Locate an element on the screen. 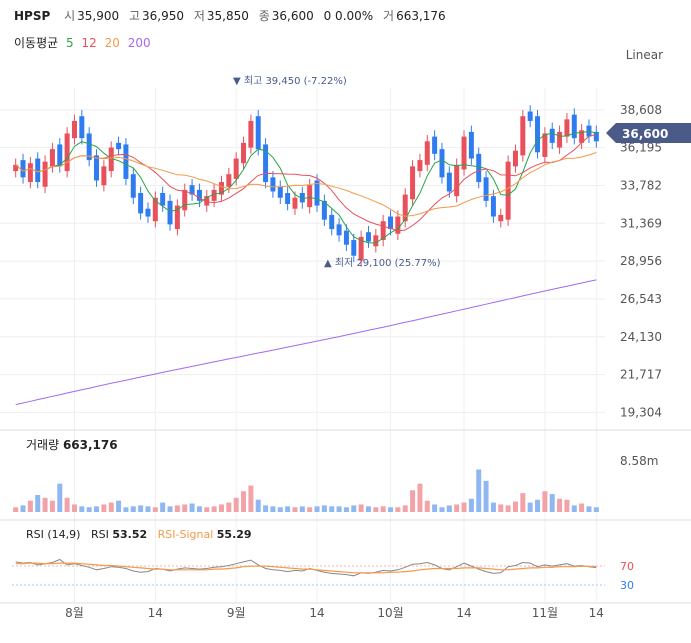 This screenshot has height=643, width=691. low-value: 35,850 is located at coordinates (227, 16).